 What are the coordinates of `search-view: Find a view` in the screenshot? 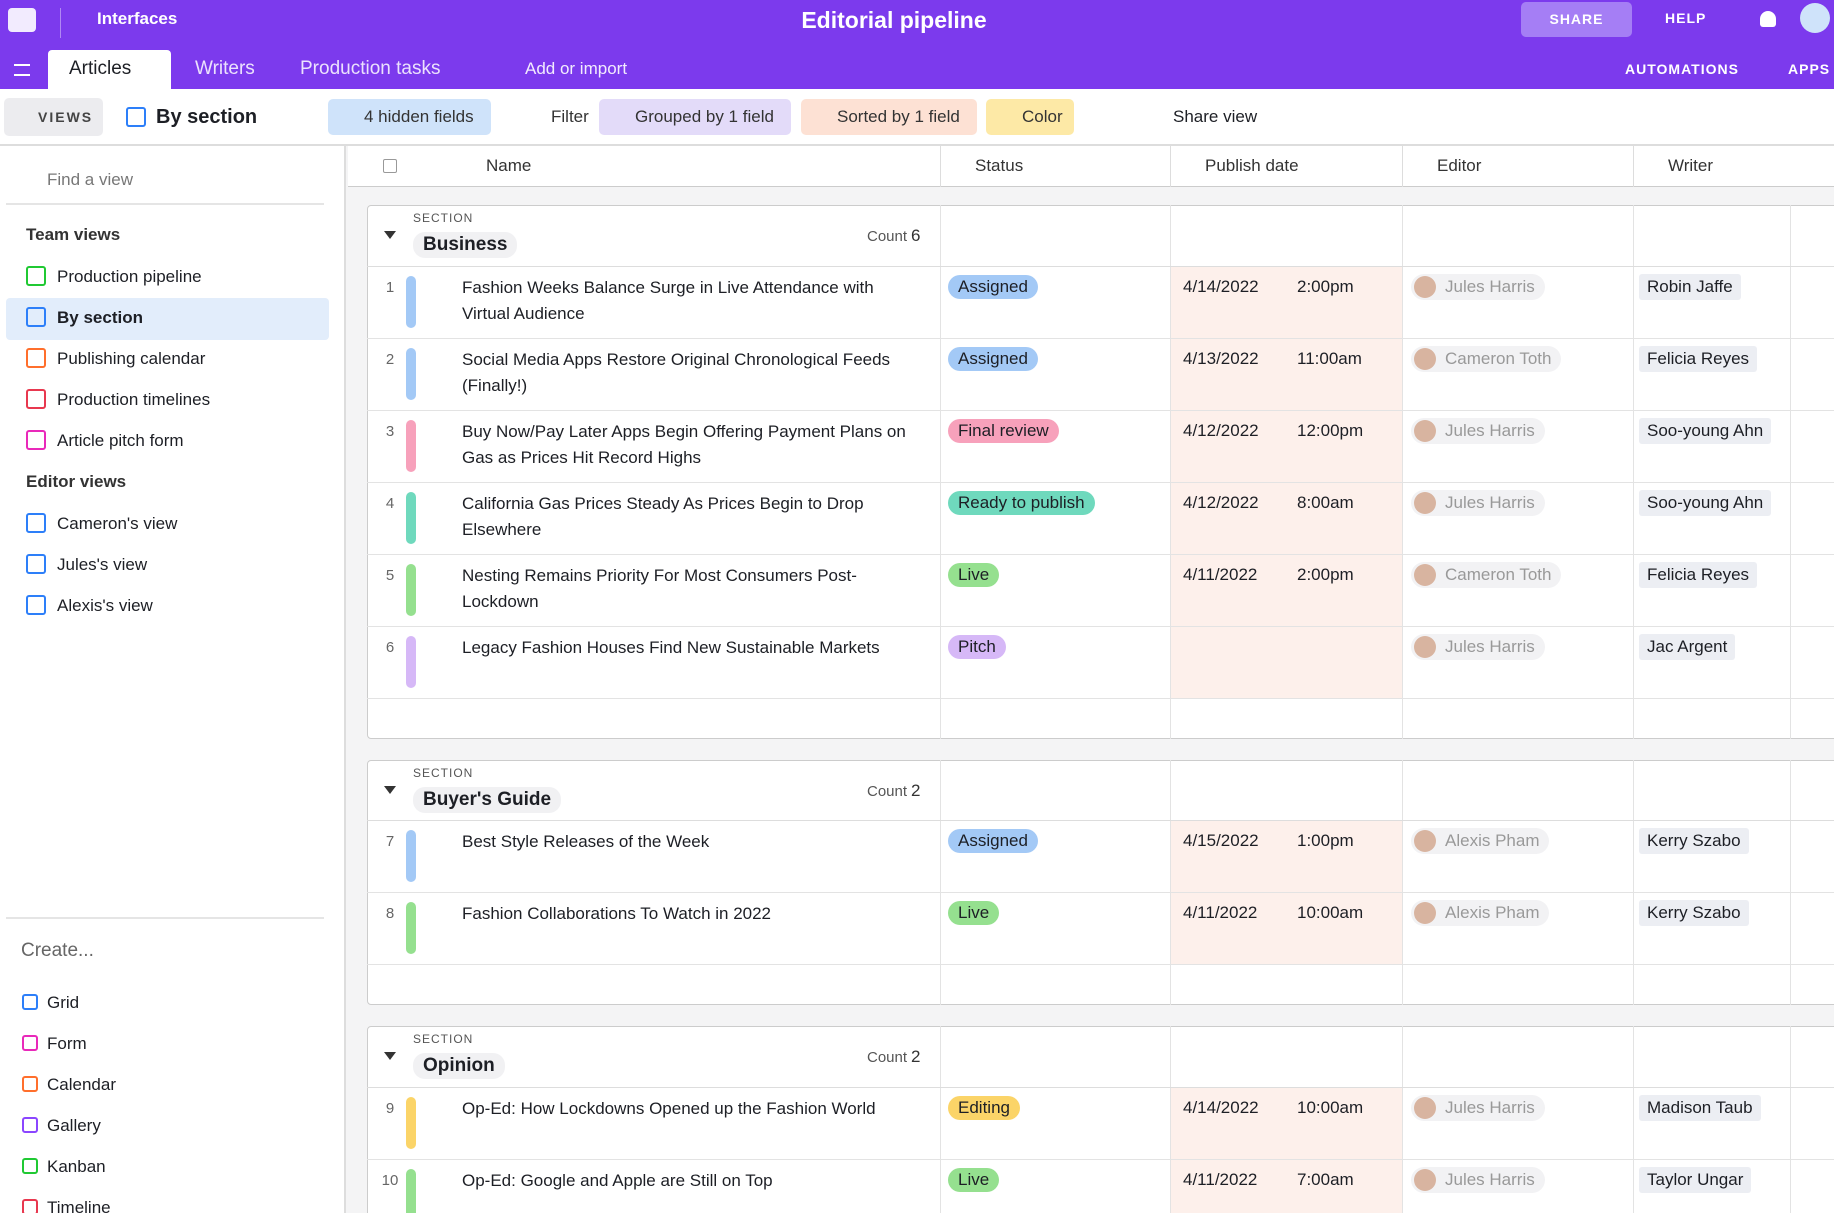 It's located at (90, 179).